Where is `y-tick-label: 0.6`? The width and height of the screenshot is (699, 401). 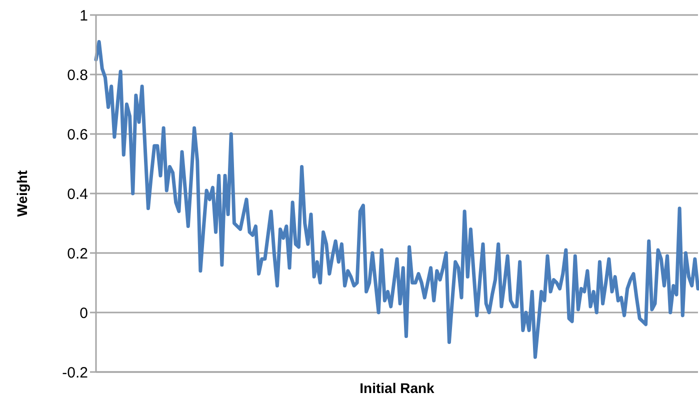
y-tick-label: 0.6 is located at coordinates (77, 135).